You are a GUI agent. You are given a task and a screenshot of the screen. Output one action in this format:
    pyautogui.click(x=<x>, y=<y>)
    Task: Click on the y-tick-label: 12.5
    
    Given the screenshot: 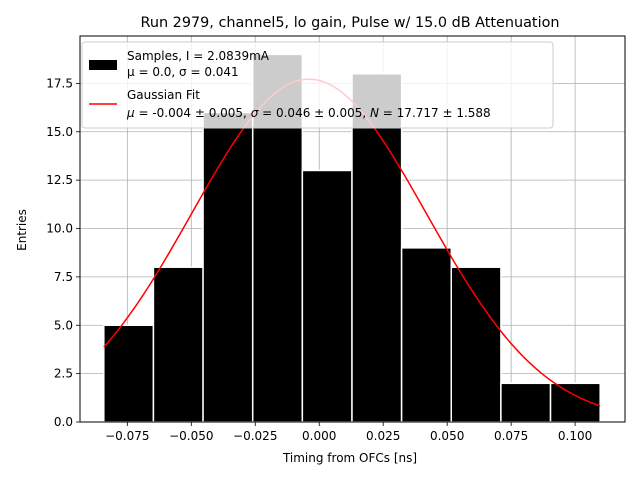 What is the action you would take?
    pyautogui.click(x=59, y=180)
    